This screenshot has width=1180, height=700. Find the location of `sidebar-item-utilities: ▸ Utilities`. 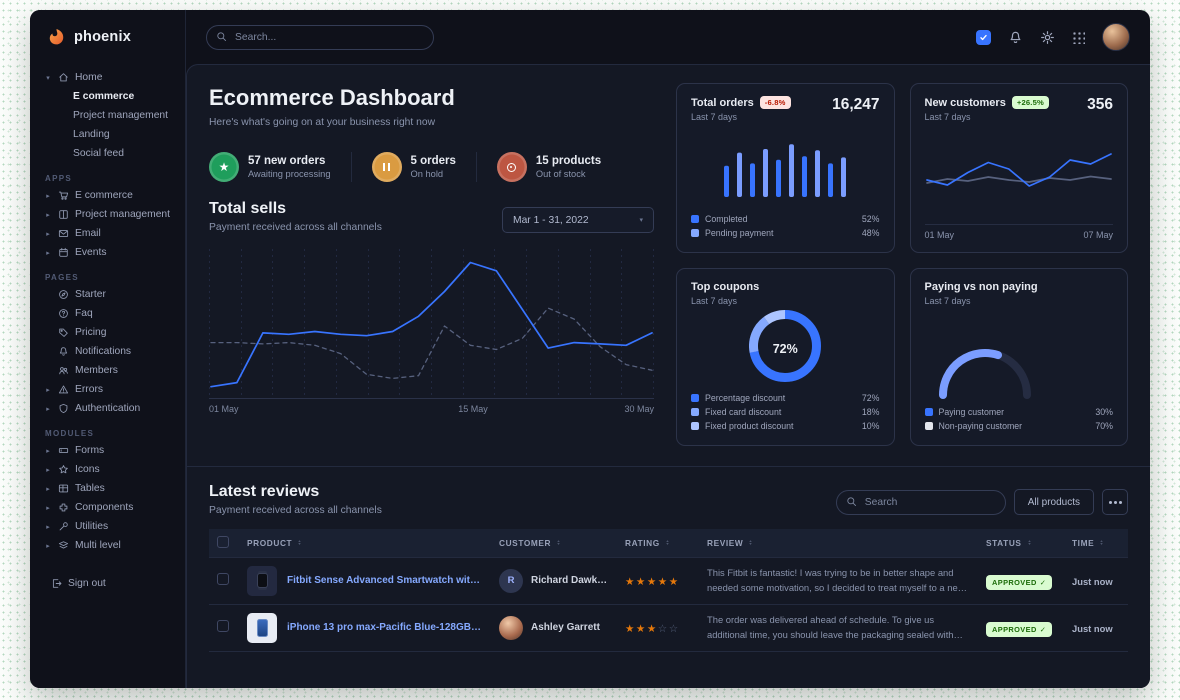

sidebar-item-utilities: ▸ Utilities is located at coordinates (107, 526).